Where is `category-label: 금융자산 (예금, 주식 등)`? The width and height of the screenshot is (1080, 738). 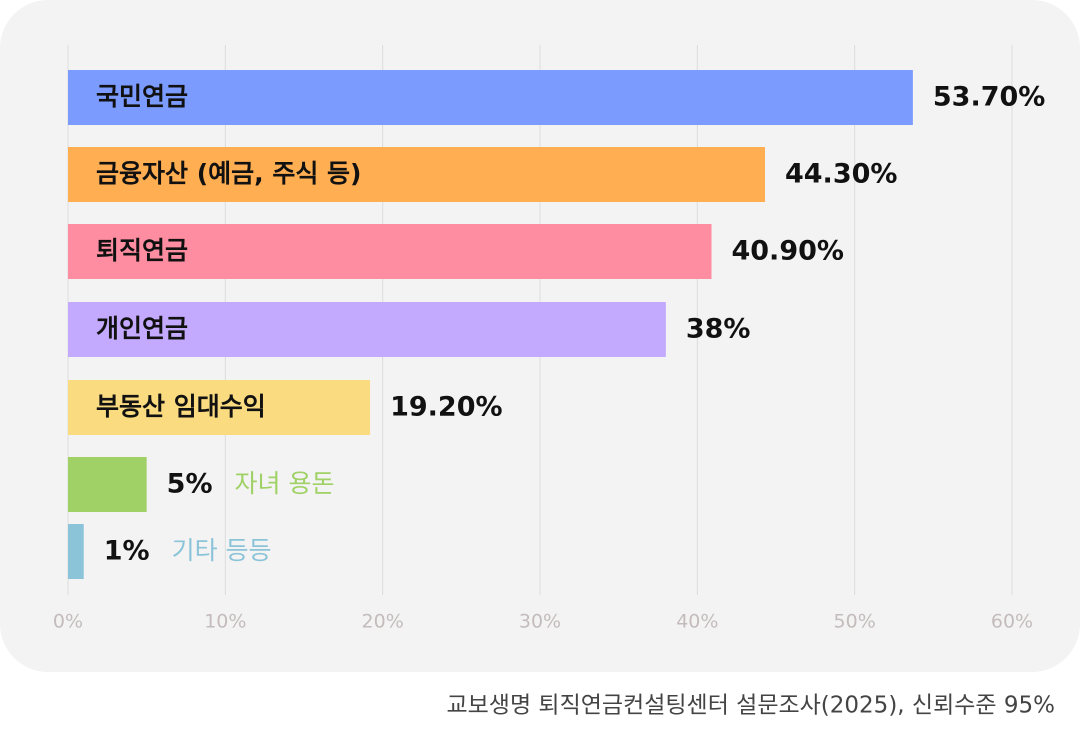
category-label: 금융자산 (예금, 주식 등) is located at coordinates (228, 173).